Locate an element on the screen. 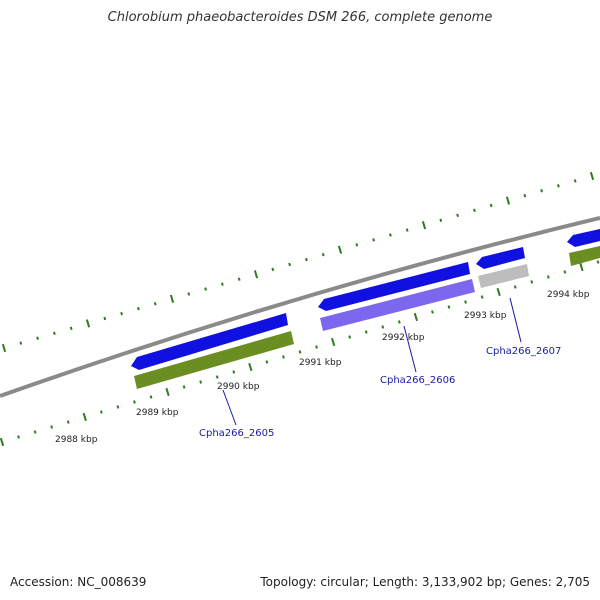 The width and height of the screenshot is (600, 600). gene-label-2606: Cpha266_2606 is located at coordinates (417, 380).